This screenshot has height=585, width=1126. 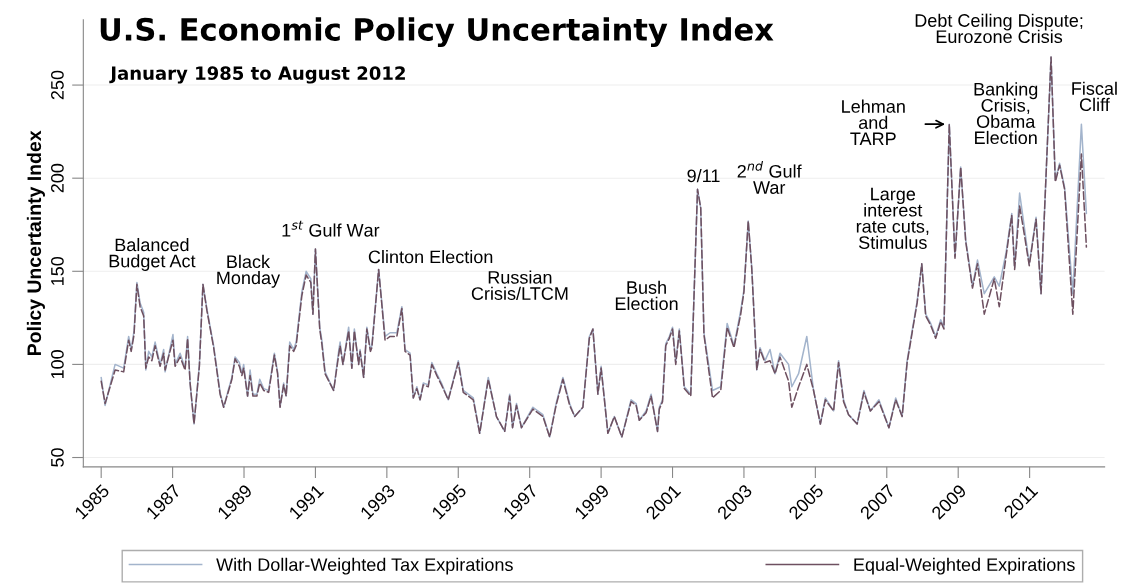 What do you see at coordinates (249, 271) in the screenshot?
I see `annotation: Black Monday` at bounding box center [249, 271].